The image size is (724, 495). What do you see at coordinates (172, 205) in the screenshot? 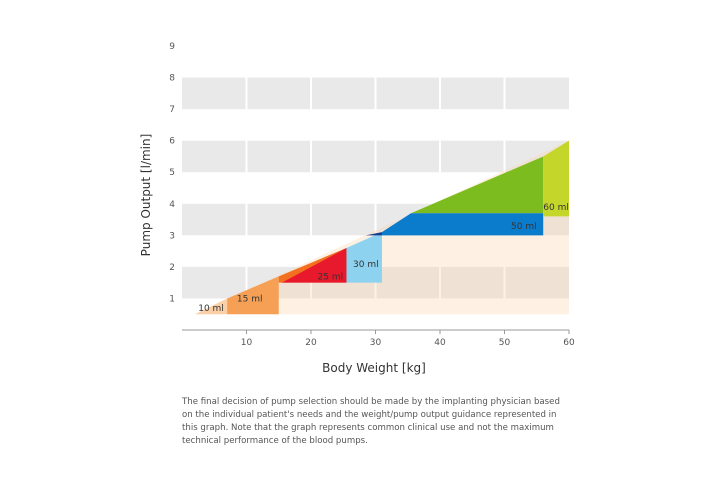
I see `y-tick-label: 4` at bounding box center [172, 205].